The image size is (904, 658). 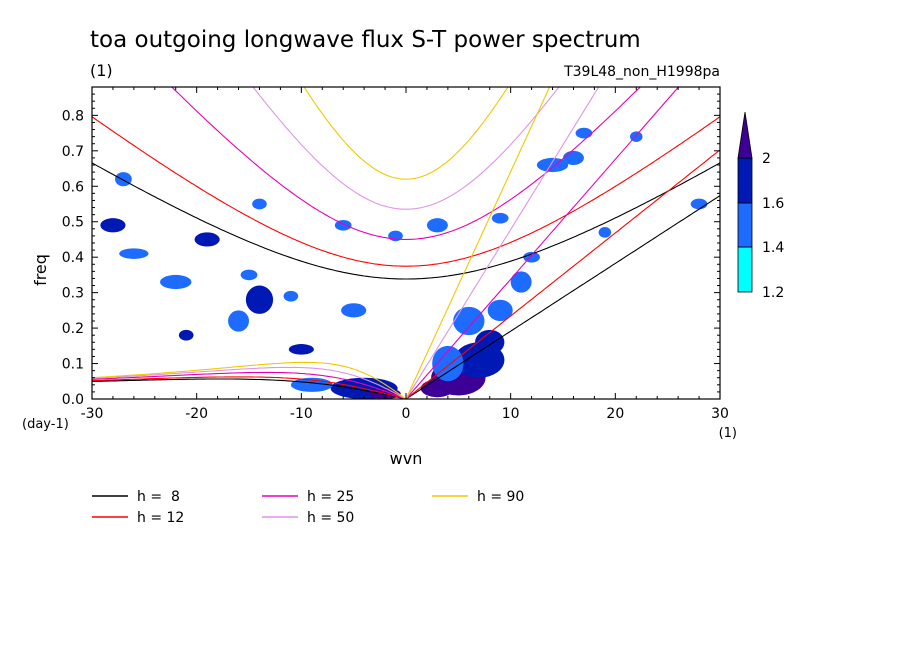 I want to click on curve-kelvin-h90, so click(x=478, y=243).